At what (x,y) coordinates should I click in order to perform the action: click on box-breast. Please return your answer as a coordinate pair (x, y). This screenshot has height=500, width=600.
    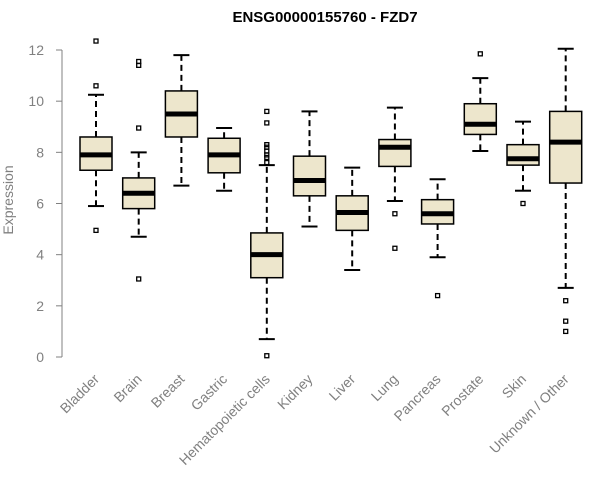
    Looking at the image, I should click on (181, 120).